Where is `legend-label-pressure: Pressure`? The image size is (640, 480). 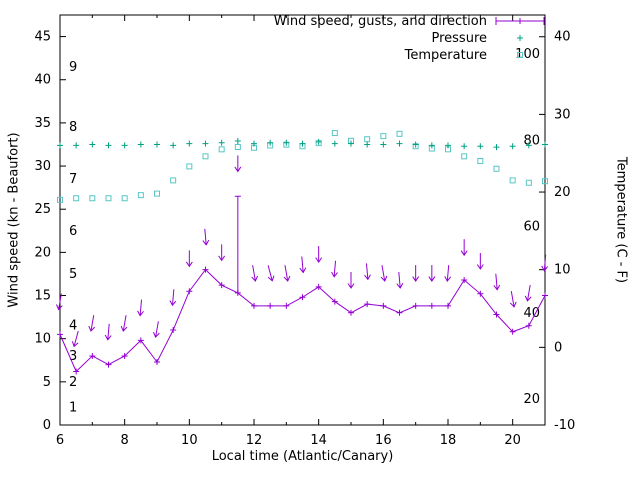
legend-label-pressure: Pressure is located at coordinates (459, 38).